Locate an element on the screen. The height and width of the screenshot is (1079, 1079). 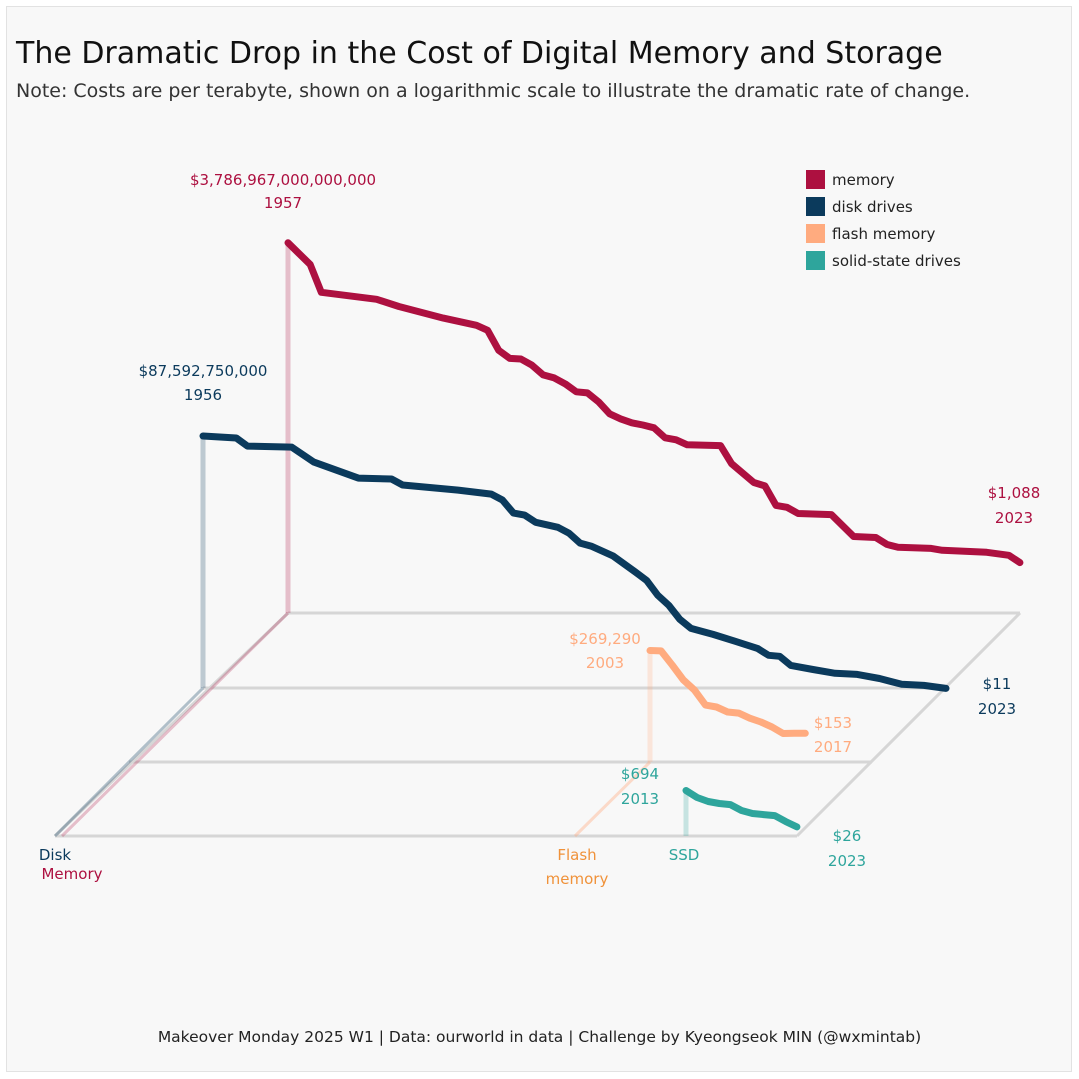
series-line-solid-state-drives is located at coordinates (741, 809).